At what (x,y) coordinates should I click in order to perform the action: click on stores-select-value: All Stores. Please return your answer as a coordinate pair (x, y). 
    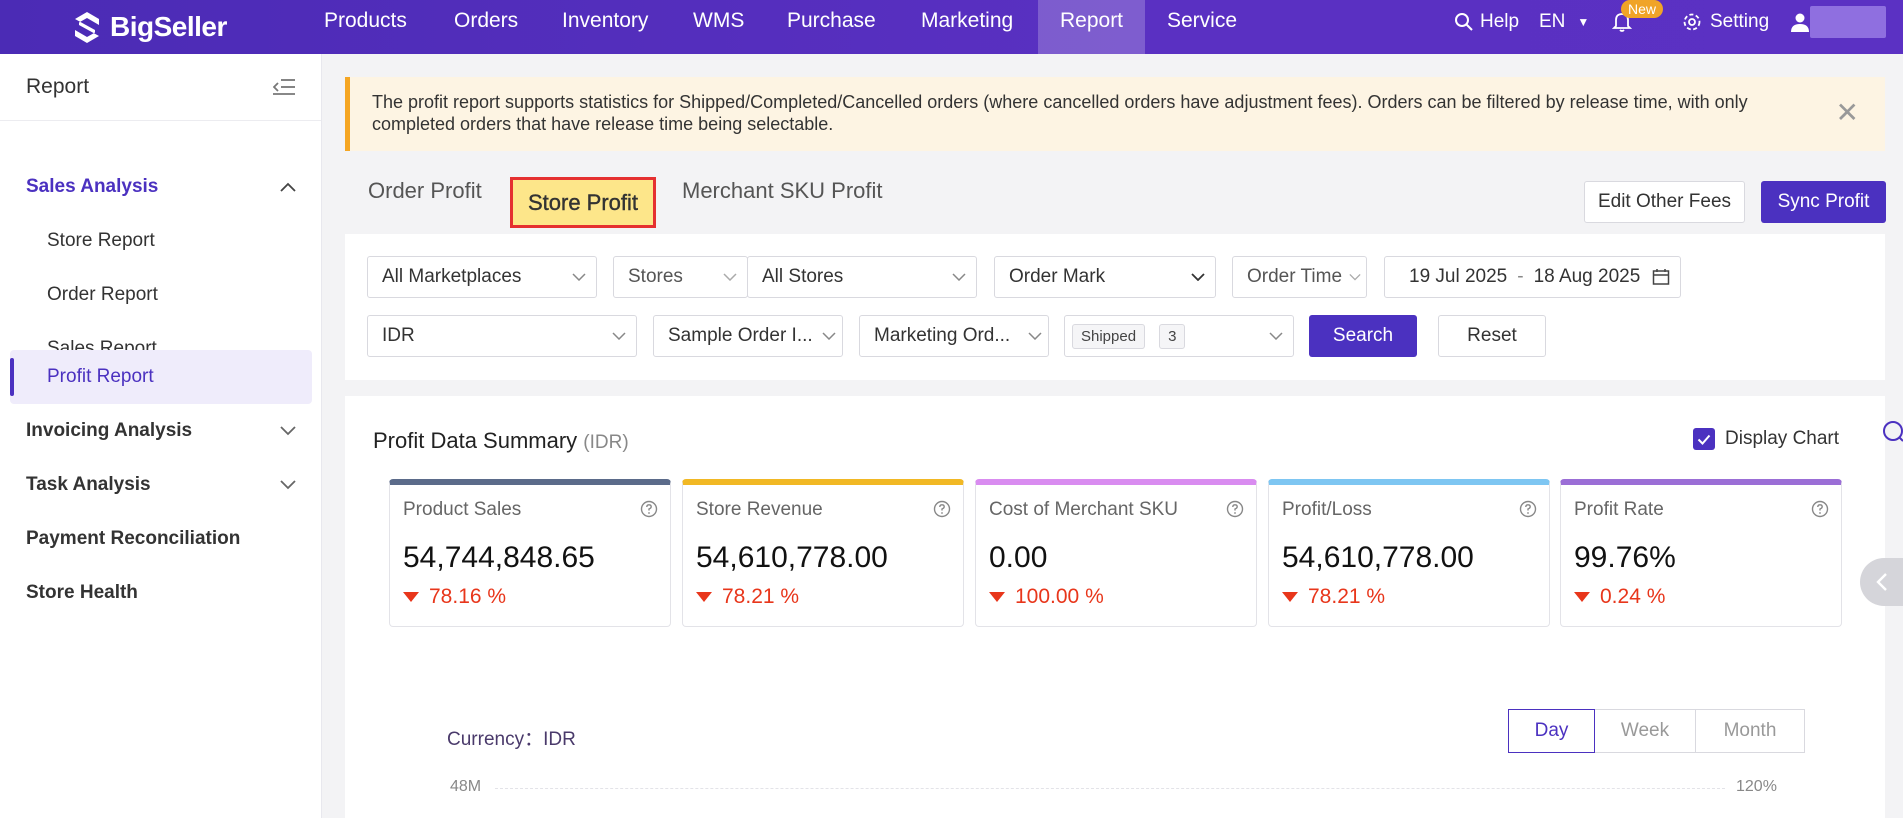
    Looking at the image, I should click on (803, 276).